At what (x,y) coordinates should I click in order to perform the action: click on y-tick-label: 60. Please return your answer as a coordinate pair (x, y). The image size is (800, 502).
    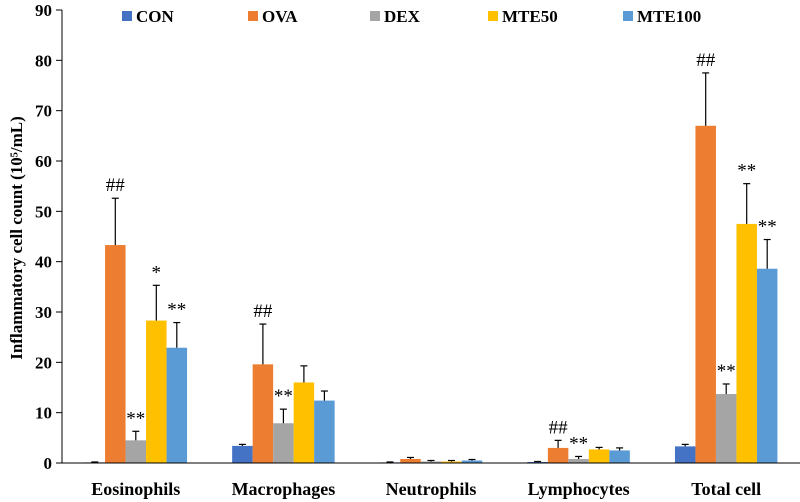
    Looking at the image, I should click on (43, 161).